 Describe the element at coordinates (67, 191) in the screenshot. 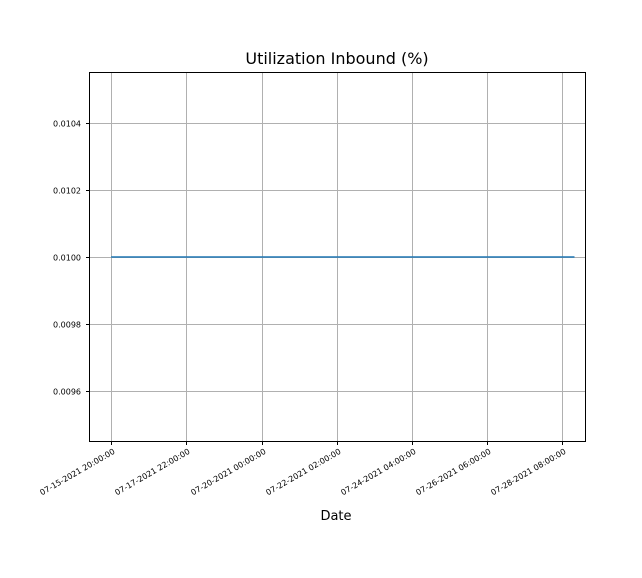

I see `y-tick-label: 0.0102` at that location.